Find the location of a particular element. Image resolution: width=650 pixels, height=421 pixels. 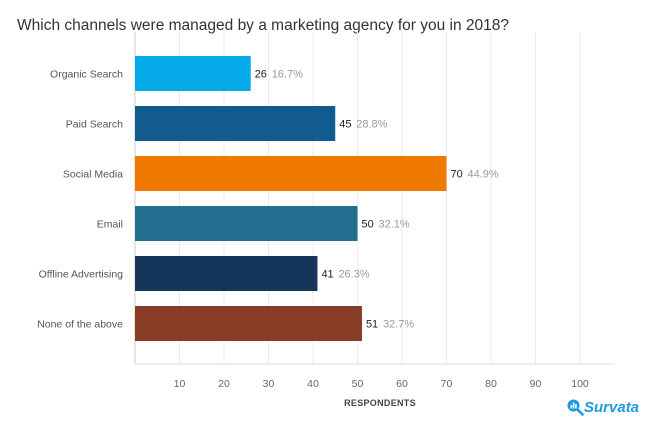

x-tick-label: 50 is located at coordinates (358, 384).